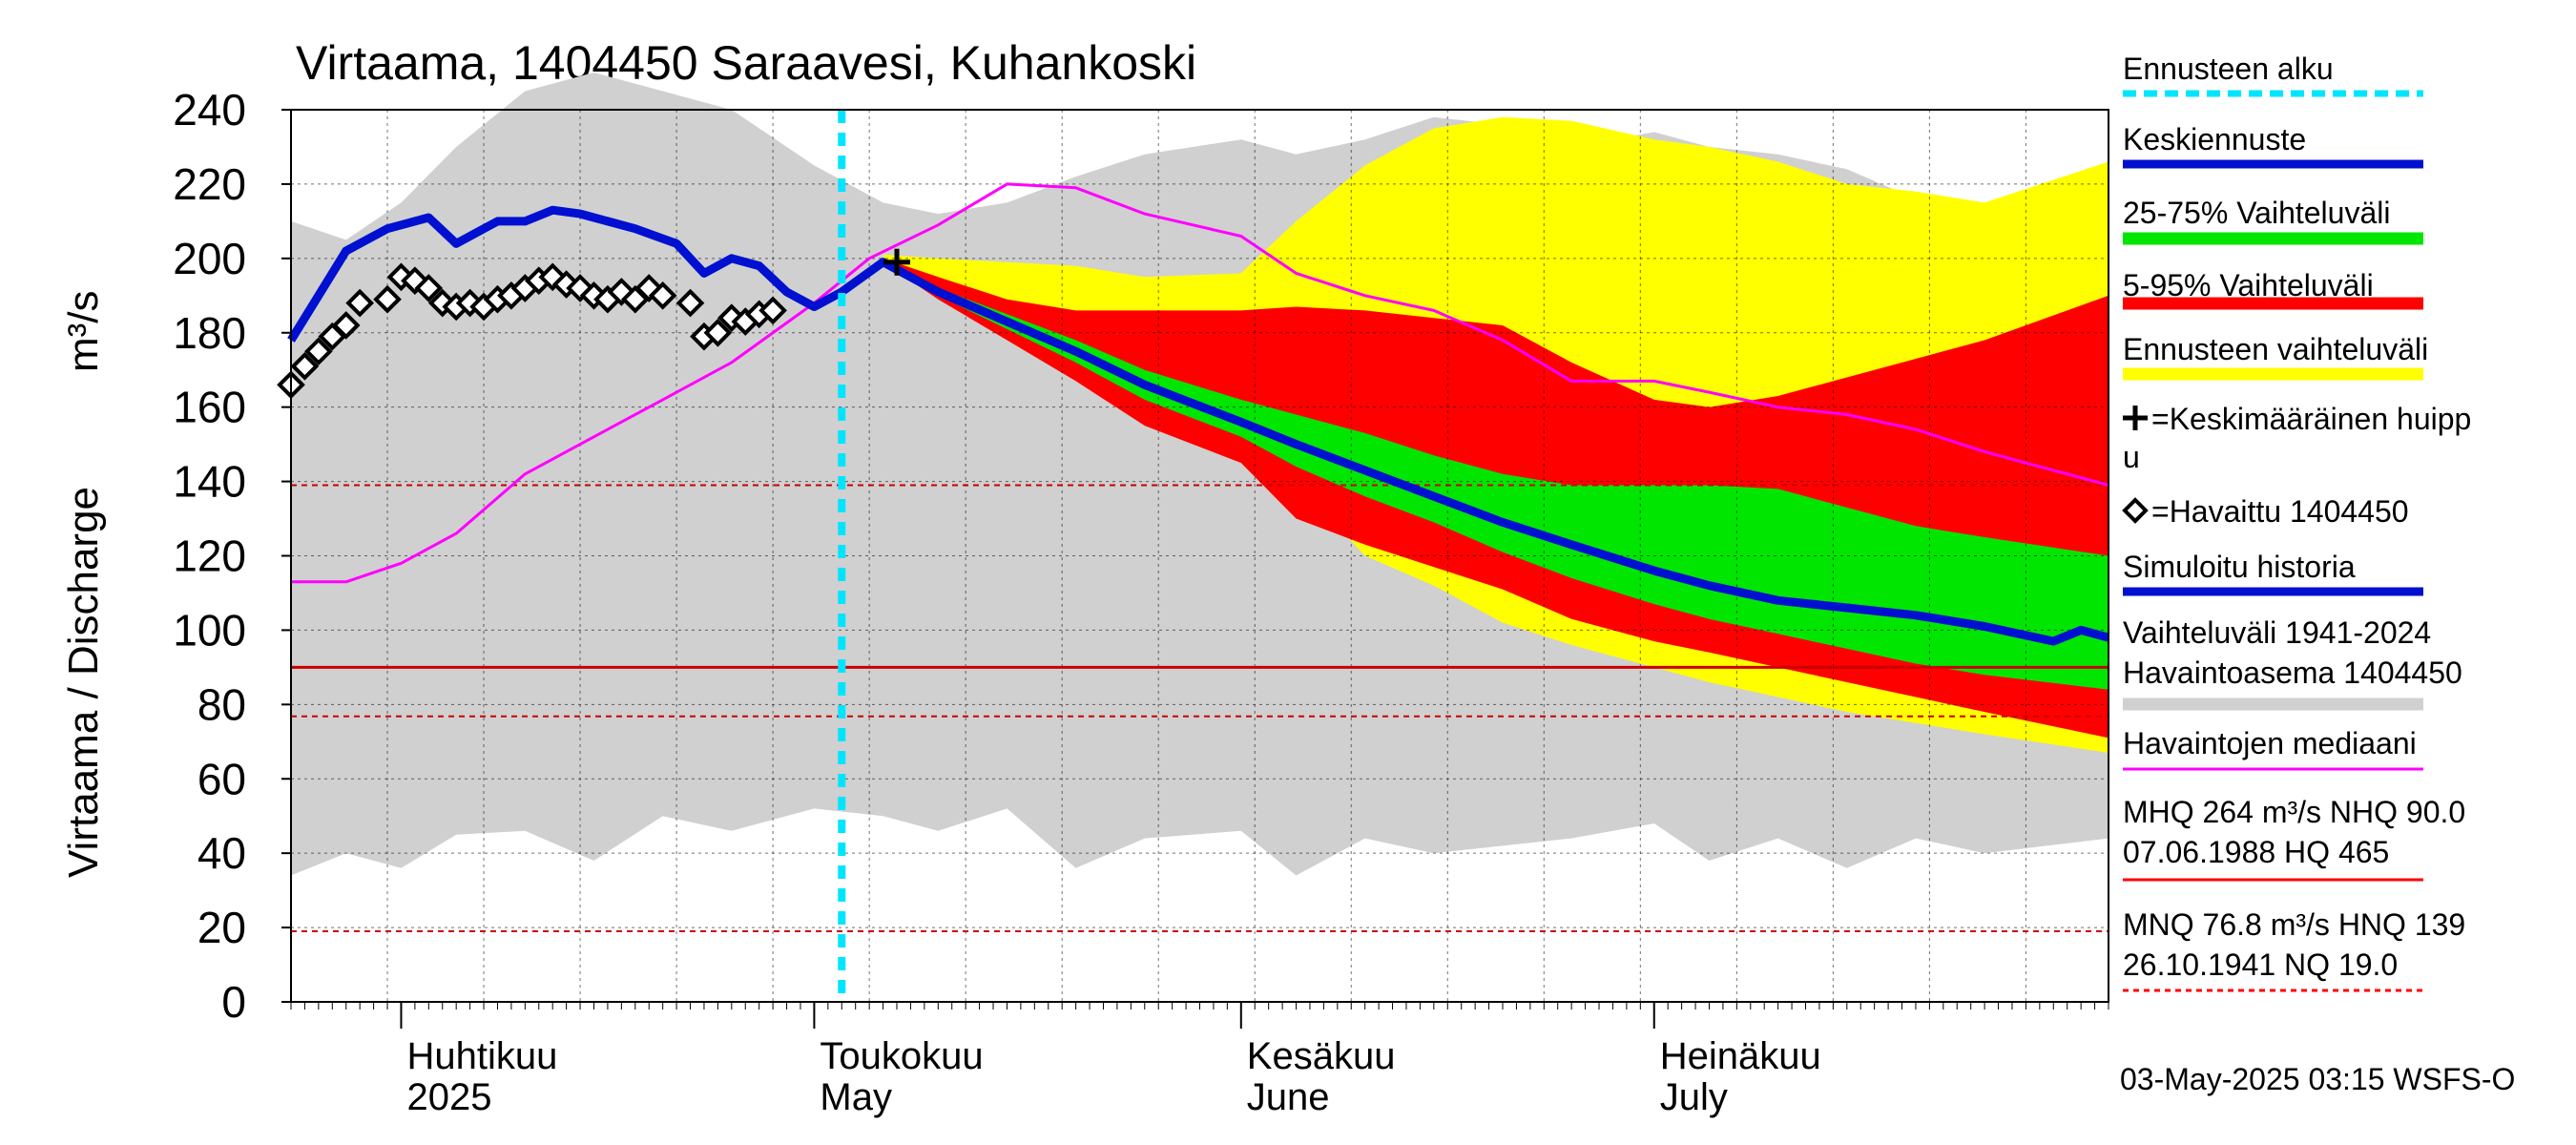 The height and width of the screenshot is (1145, 2576). What do you see at coordinates (209, 333) in the screenshot?
I see `y-tick-label: 180` at bounding box center [209, 333].